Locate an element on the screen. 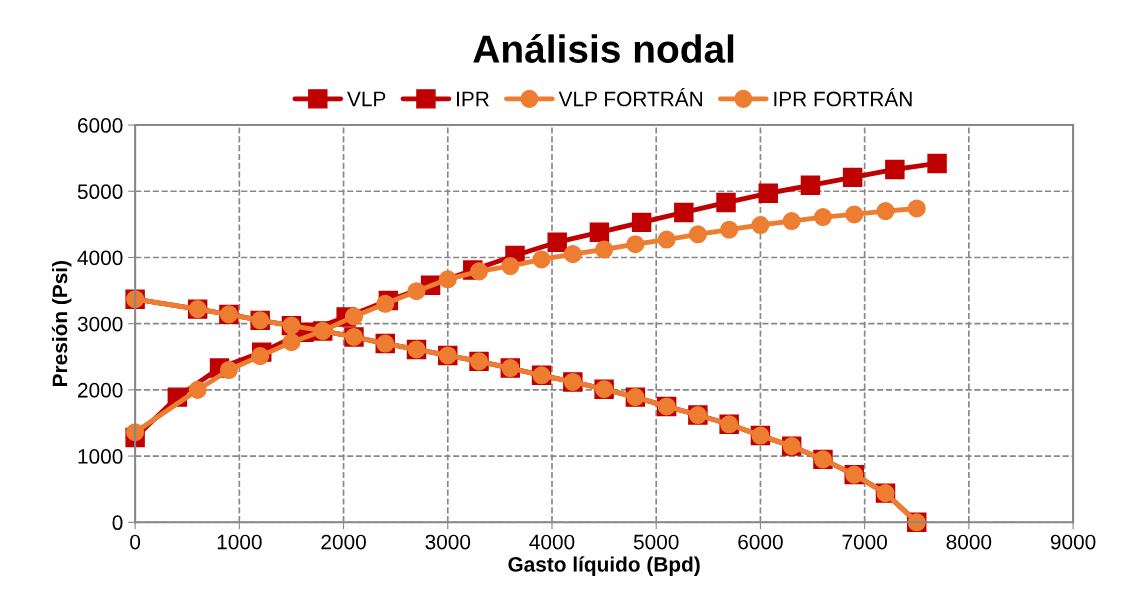 The height and width of the screenshot is (613, 1126). x-tick-label: 9000 is located at coordinates (1073, 542).